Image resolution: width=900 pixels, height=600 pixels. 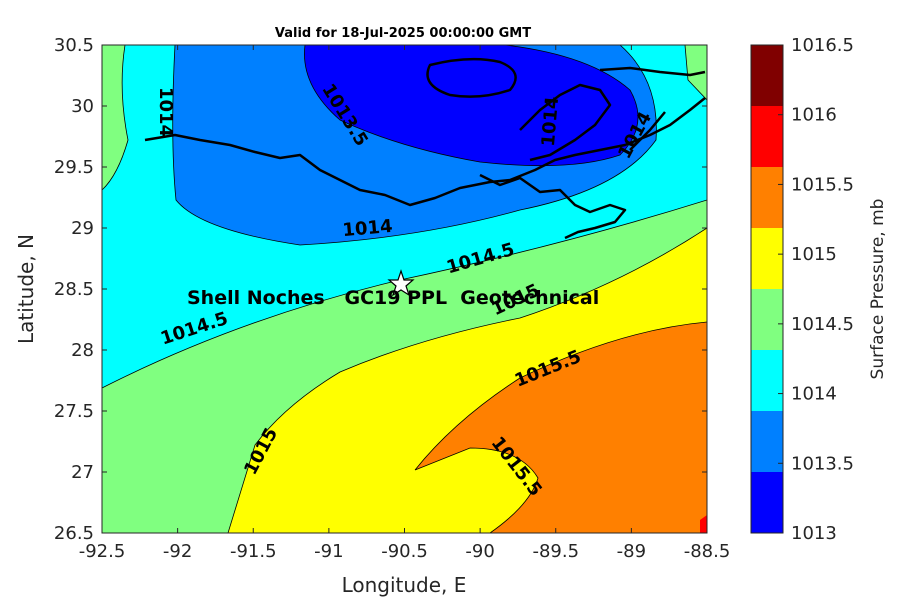 What do you see at coordinates (393, 298) in the screenshot?
I see `site-label: Shell Noches GC19 PPL Geotechnical` at bounding box center [393, 298].